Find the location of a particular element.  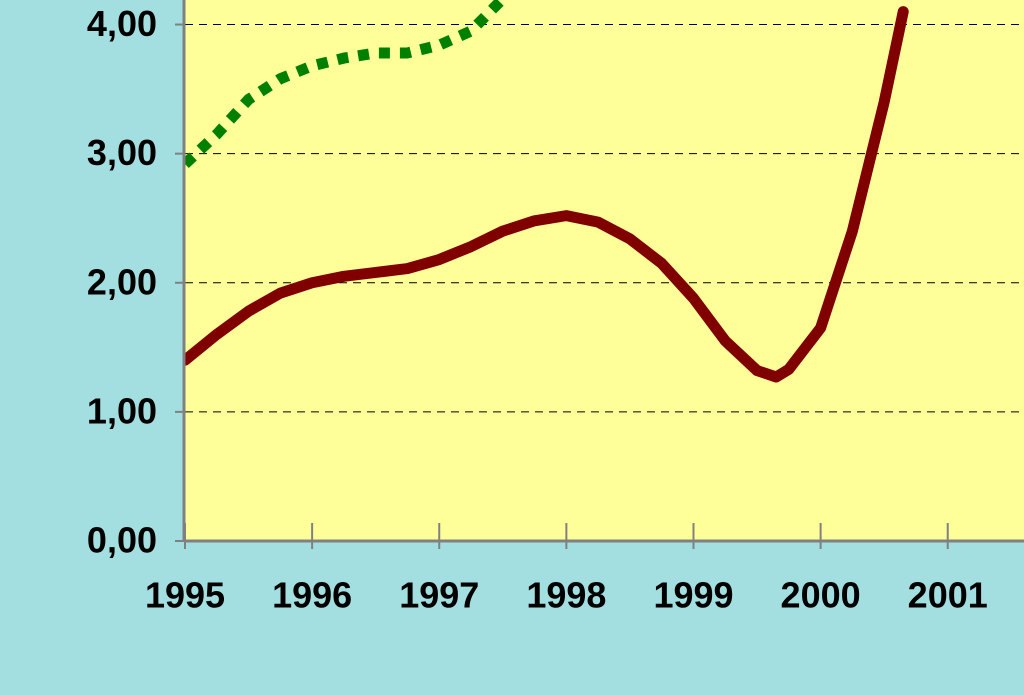

x-tick-label: 1997 is located at coordinates (439, 595).